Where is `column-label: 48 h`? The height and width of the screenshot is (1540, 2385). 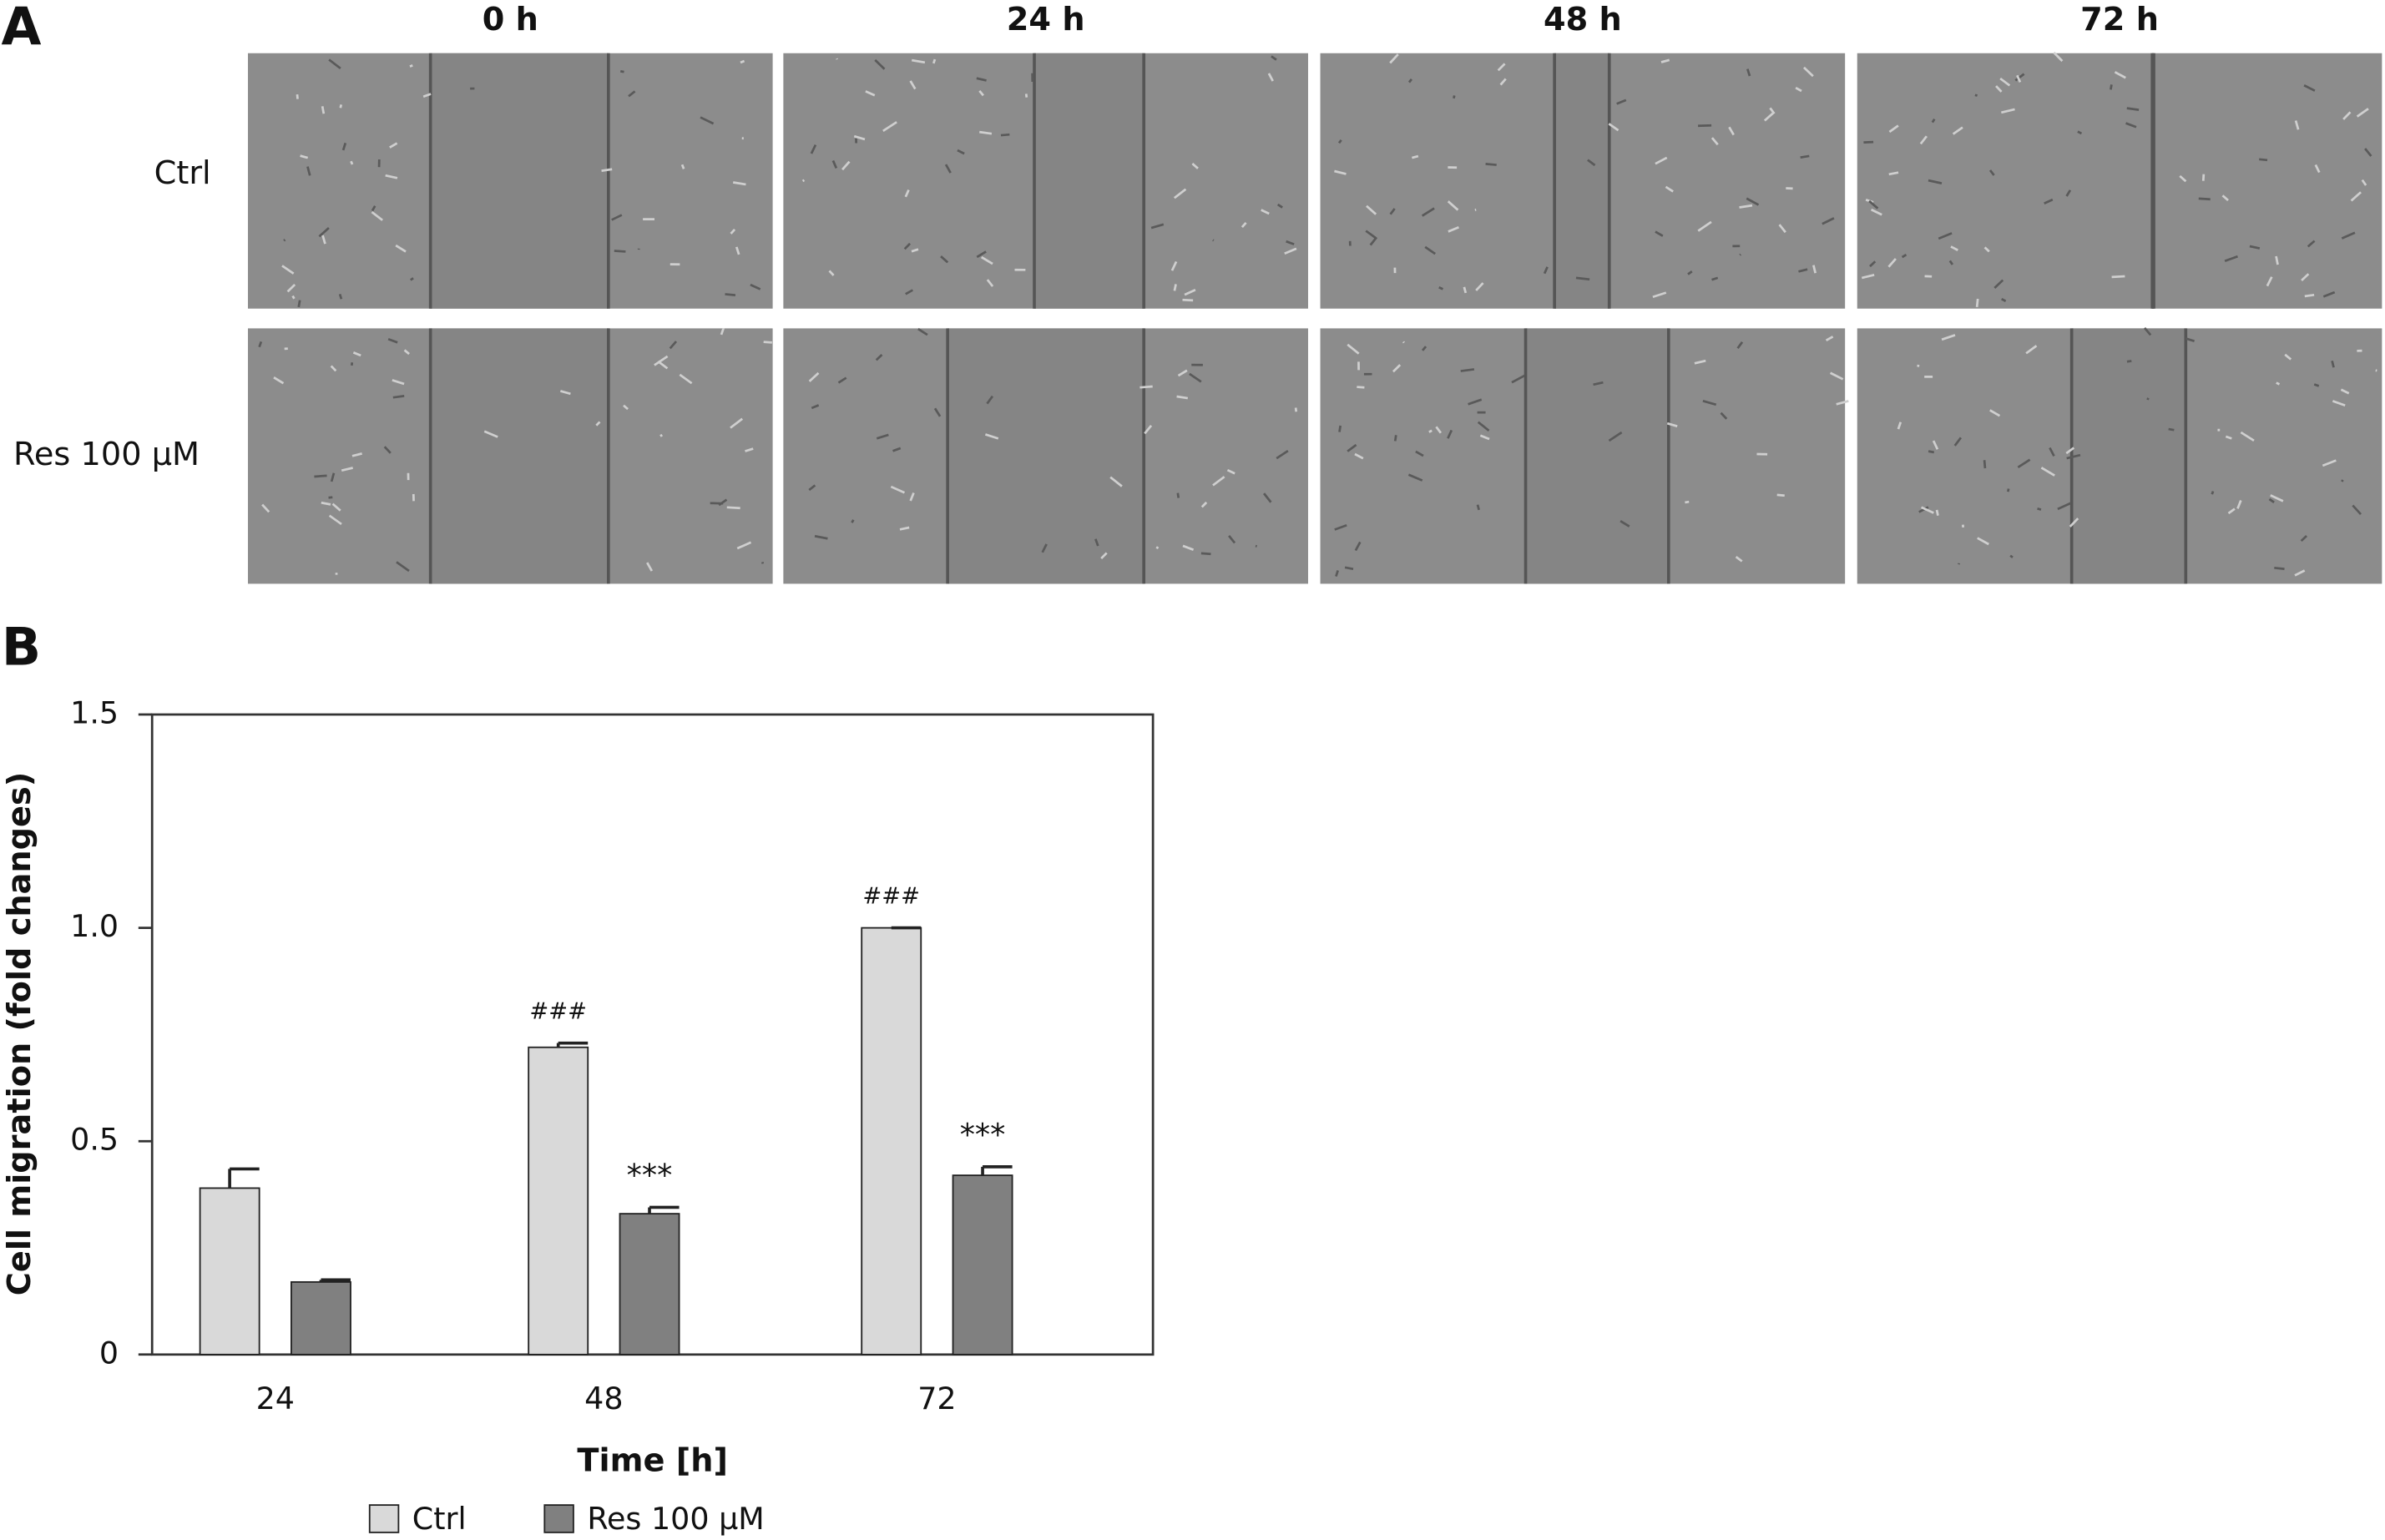
column-label: 48 h is located at coordinates (1583, 19).